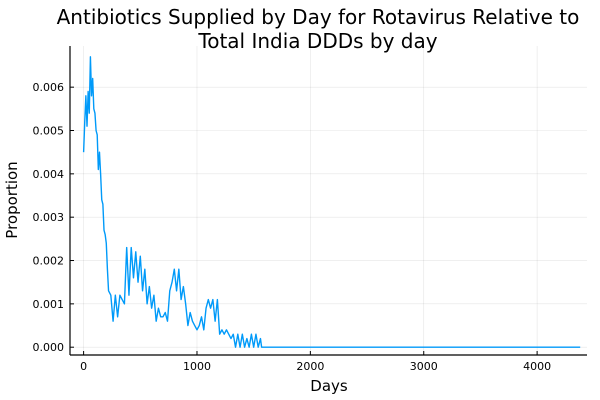 The width and height of the screenshot is (600, 400). What do you see at coordinates (537, 366) in the screenshot?
I see `x-tick-label: 4000` at bounding box center [537, 366].